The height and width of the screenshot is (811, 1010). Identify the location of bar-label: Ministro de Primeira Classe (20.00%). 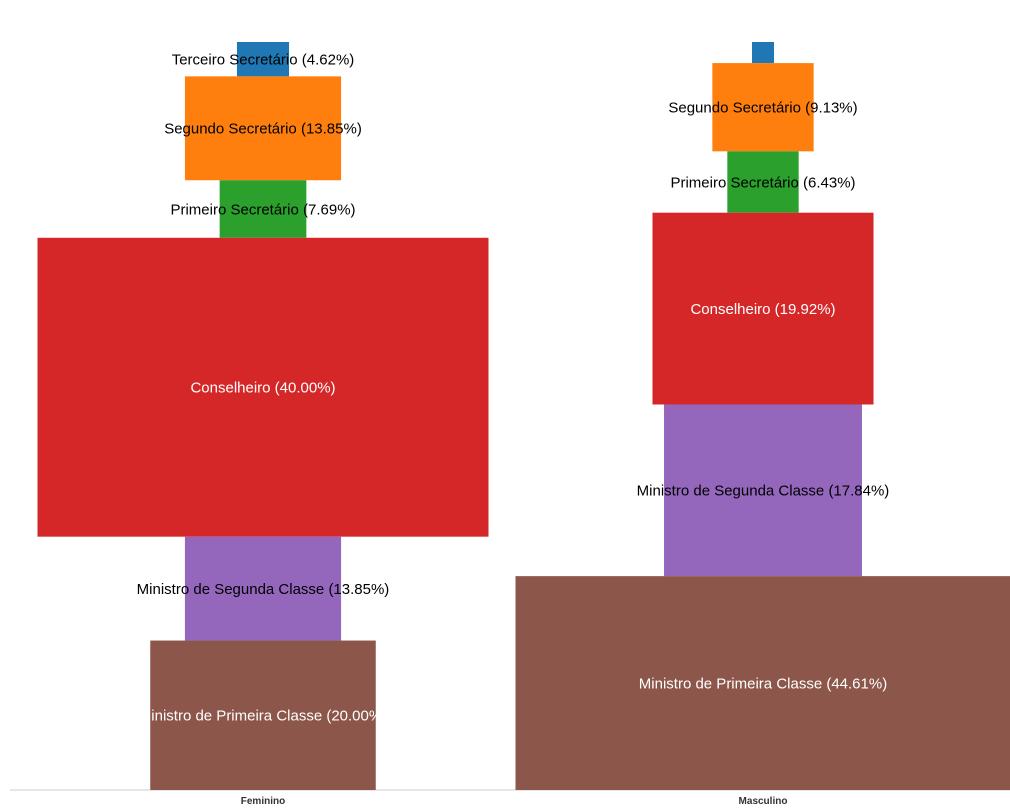
(263, 716).